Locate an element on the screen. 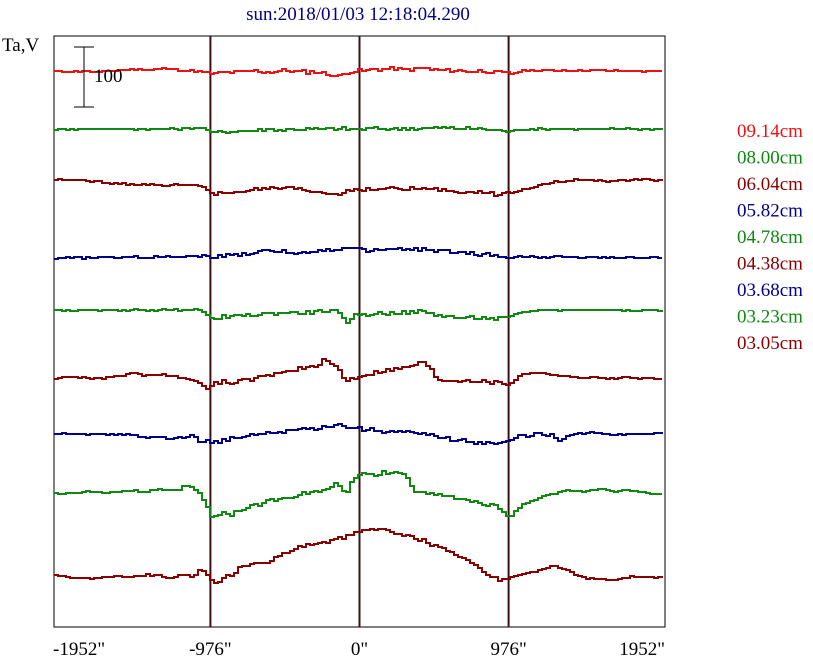  legend-entry: 04.78cm is located at coordinates (770, 237).